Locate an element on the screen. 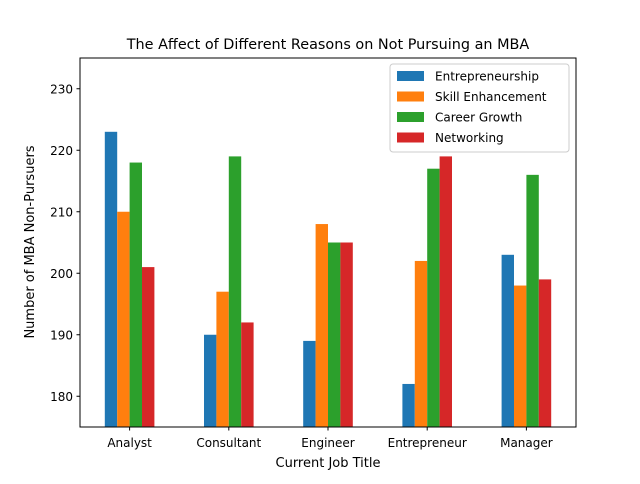  y-axis-label: Number of MBA Non-Pursuers is located at coordinates (30, 241).